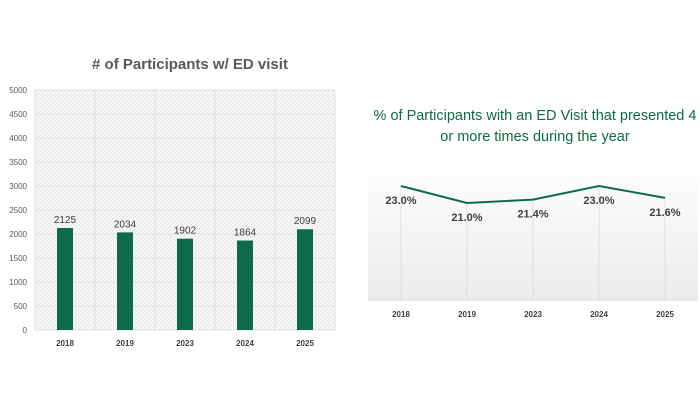  Describe the element at coordinates (125, 343) in the screenshot. I see `bar-x-tick-label: 2019` at that location.